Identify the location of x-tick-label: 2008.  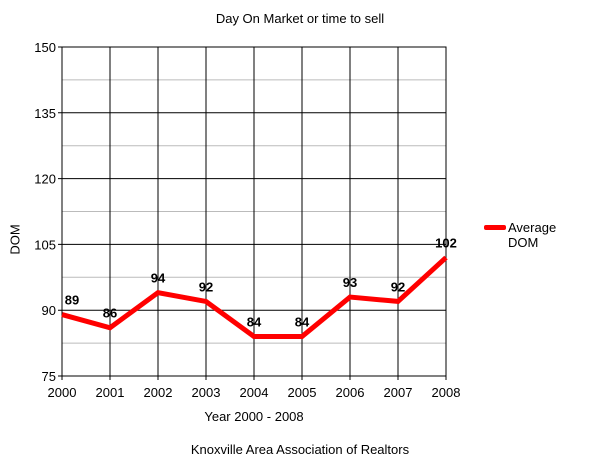
(446, 392).